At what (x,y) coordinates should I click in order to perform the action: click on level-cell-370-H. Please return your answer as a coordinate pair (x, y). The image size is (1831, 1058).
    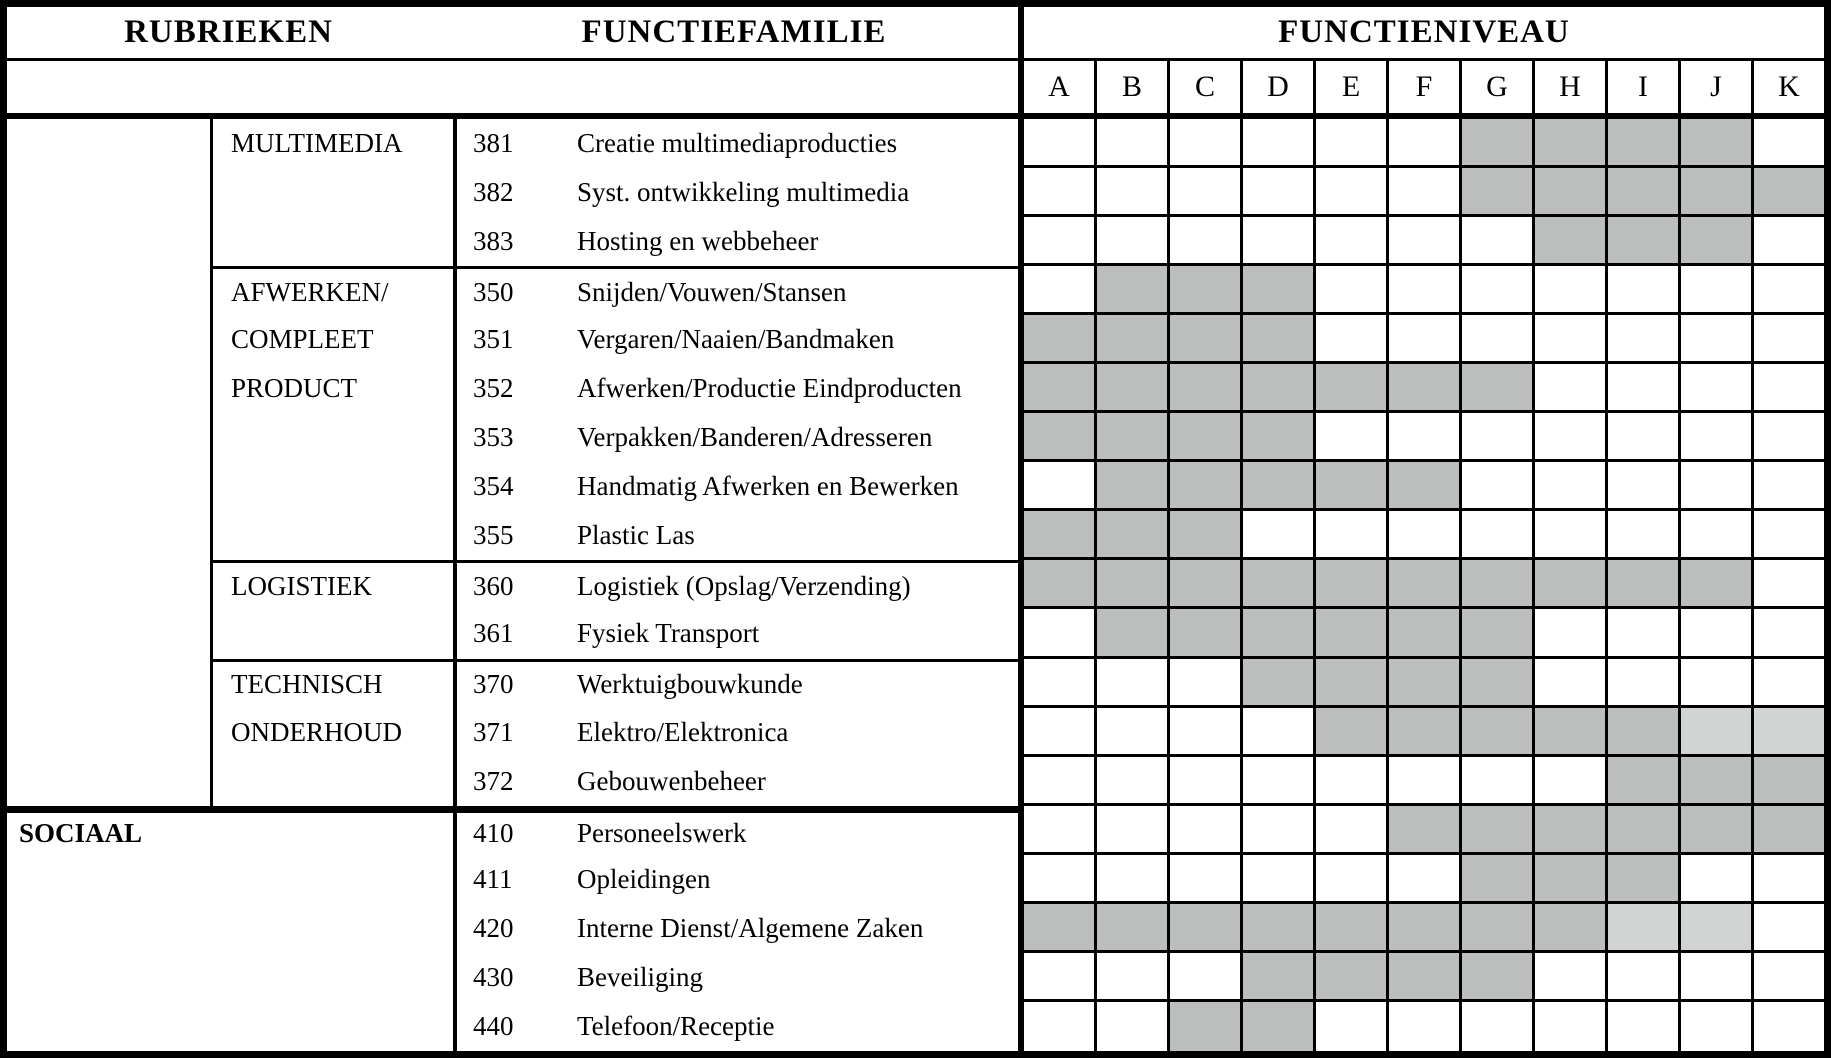
    Looking at the image, I should click on (1571, 683).